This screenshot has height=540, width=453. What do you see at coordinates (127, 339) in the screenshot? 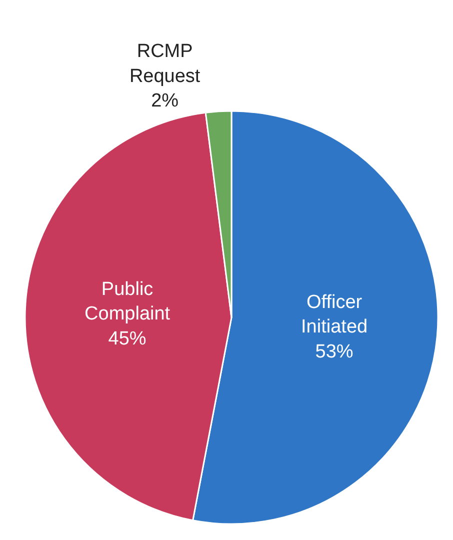
I see `data-label: 45%` at bounding box center [127, 339].